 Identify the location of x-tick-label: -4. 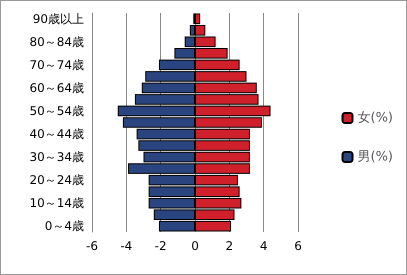
(126, 246).